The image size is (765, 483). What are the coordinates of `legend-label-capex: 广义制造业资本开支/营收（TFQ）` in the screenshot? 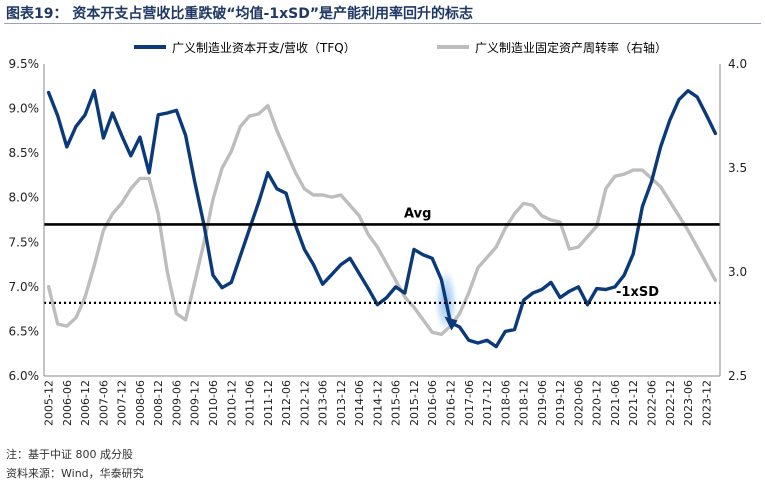 It's located at (264, 48).